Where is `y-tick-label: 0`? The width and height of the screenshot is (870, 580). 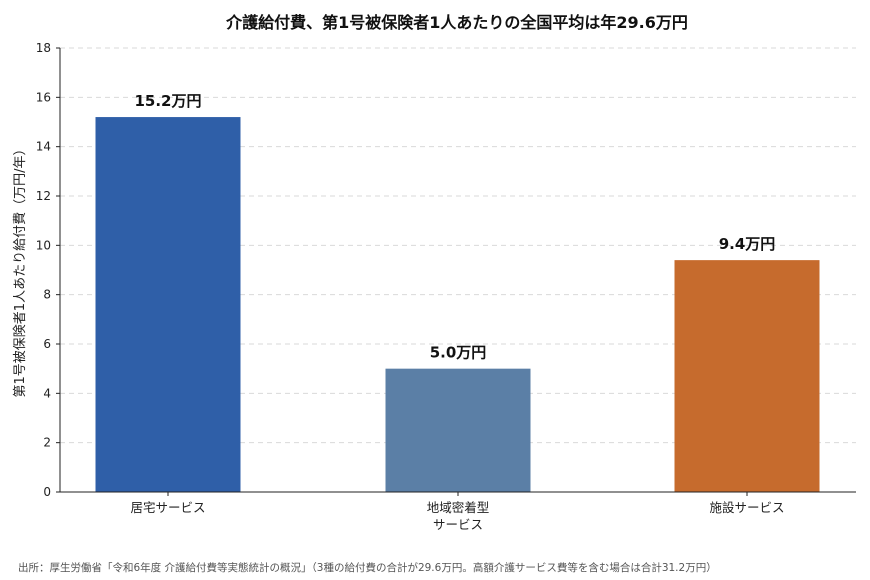
y-tick-label: 0 is located at coordinates (47, 492).